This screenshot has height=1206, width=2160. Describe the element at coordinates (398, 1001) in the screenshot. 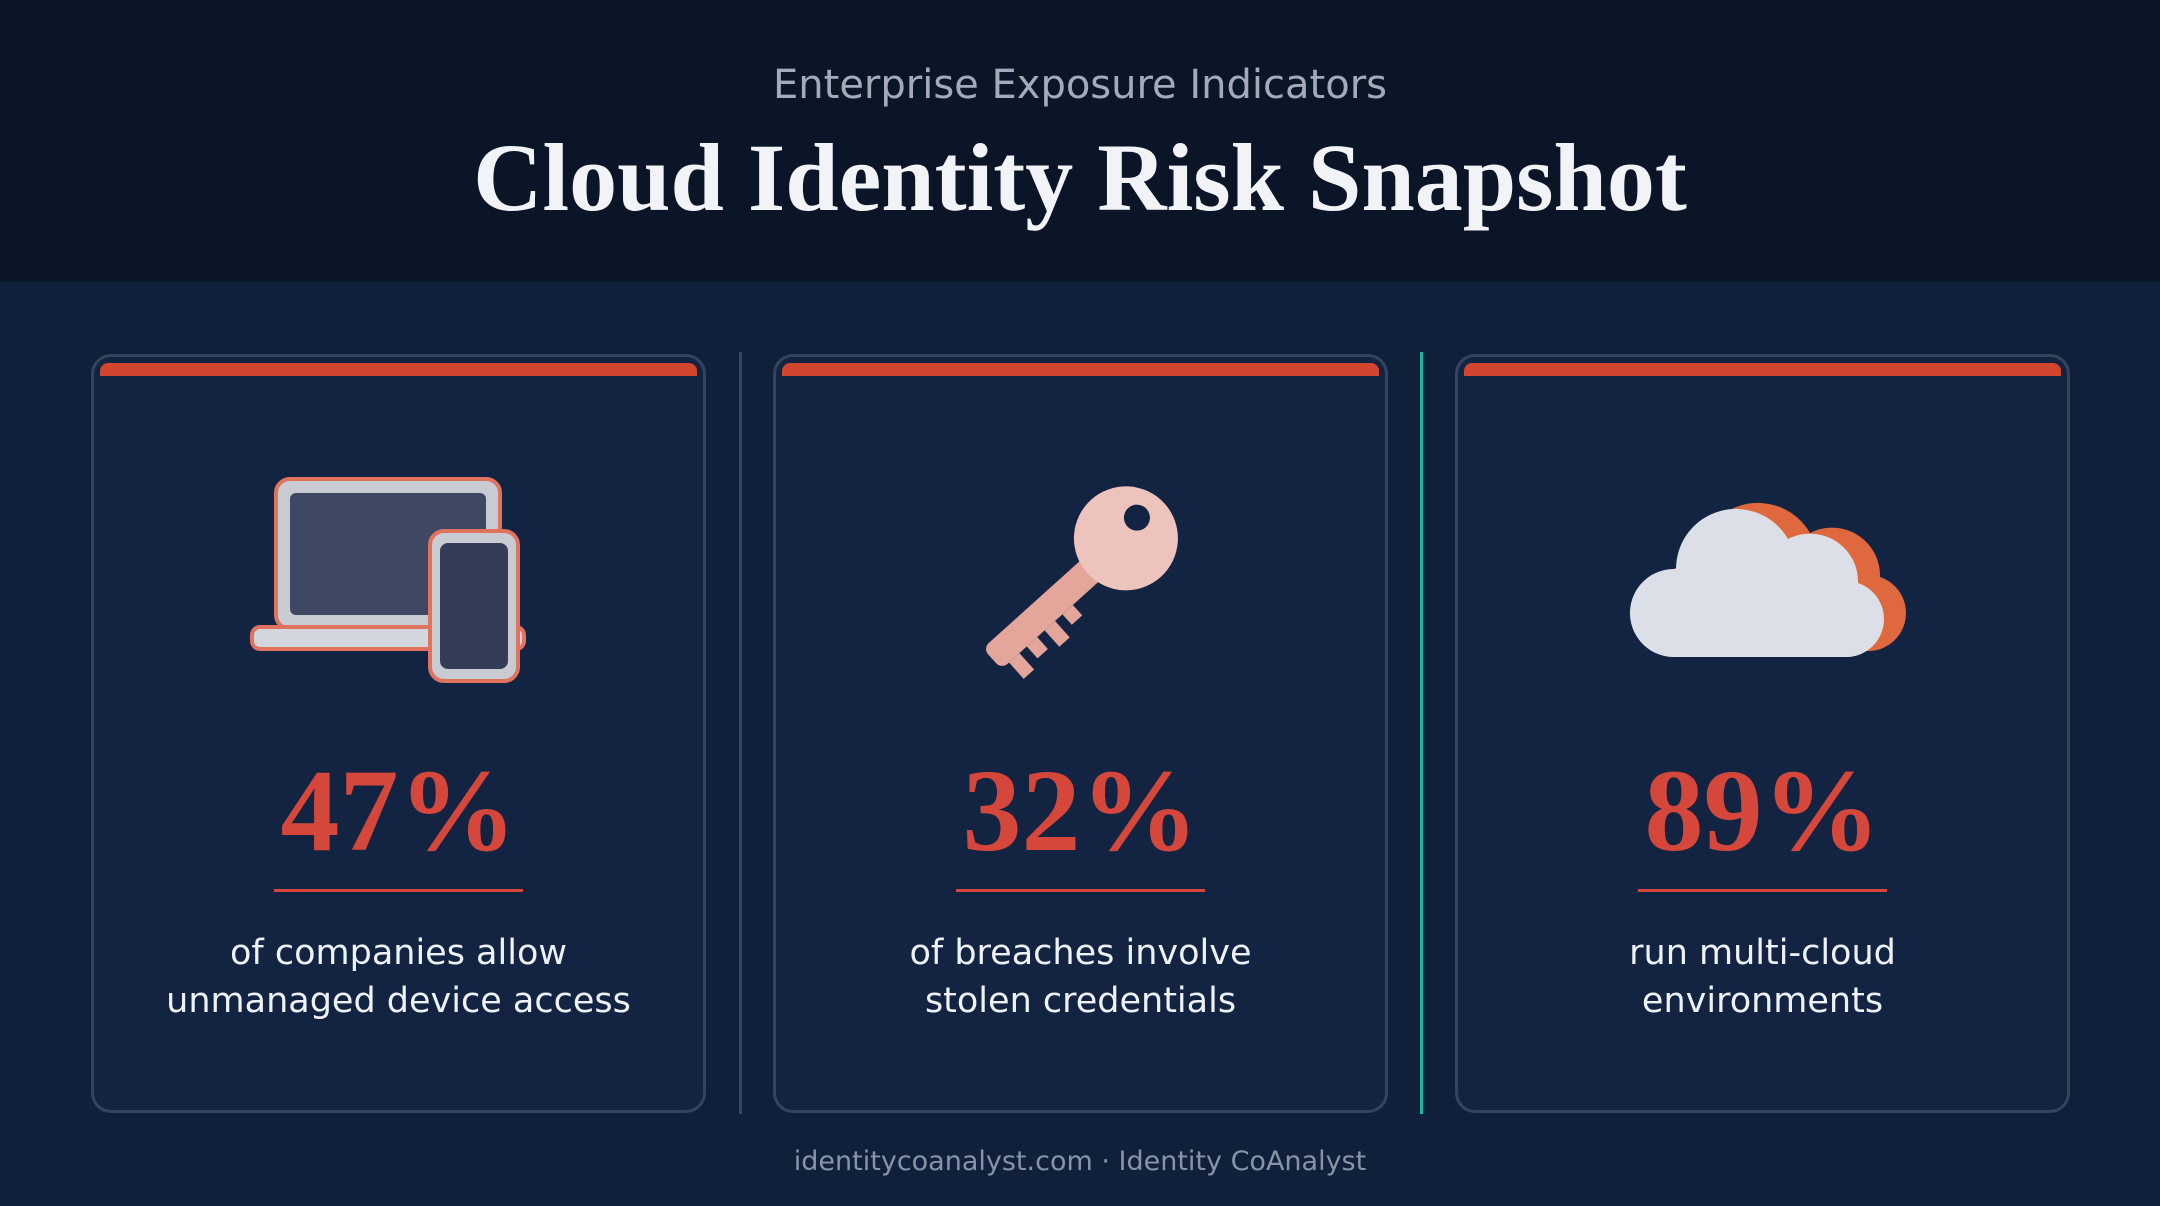

I see `description-line: unmanaged device access` at that location.